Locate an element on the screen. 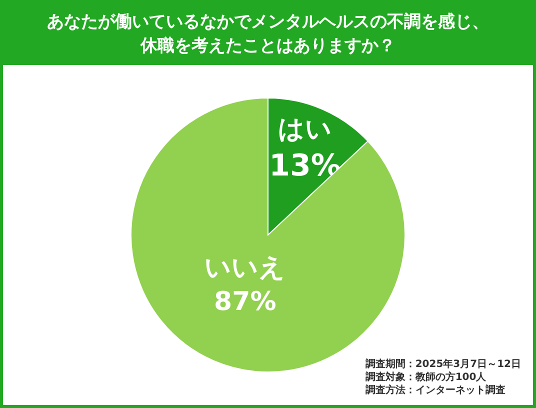 The image size is (536, 408). slice-label: いいえ is located at coordinates (245, 267).